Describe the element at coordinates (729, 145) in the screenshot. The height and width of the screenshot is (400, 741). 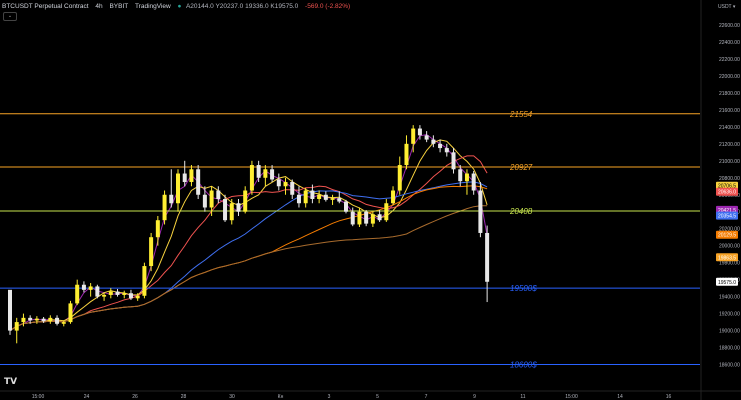
I see `price-tick-label: 21200.00` at that location.